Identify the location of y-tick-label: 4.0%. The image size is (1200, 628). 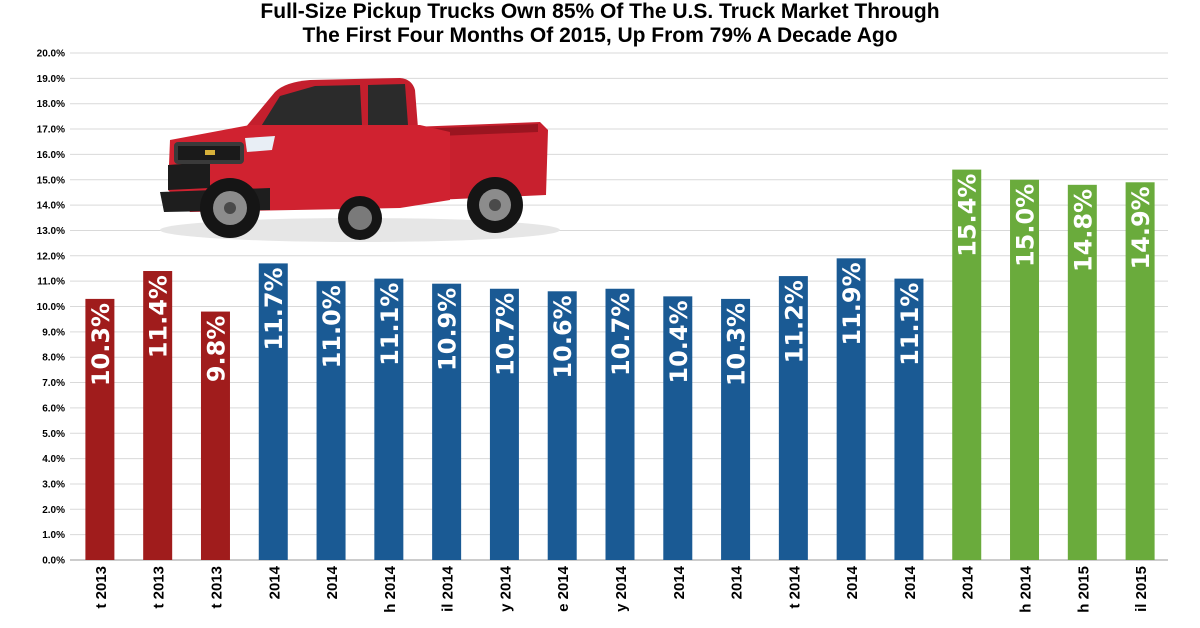
(53, 459).